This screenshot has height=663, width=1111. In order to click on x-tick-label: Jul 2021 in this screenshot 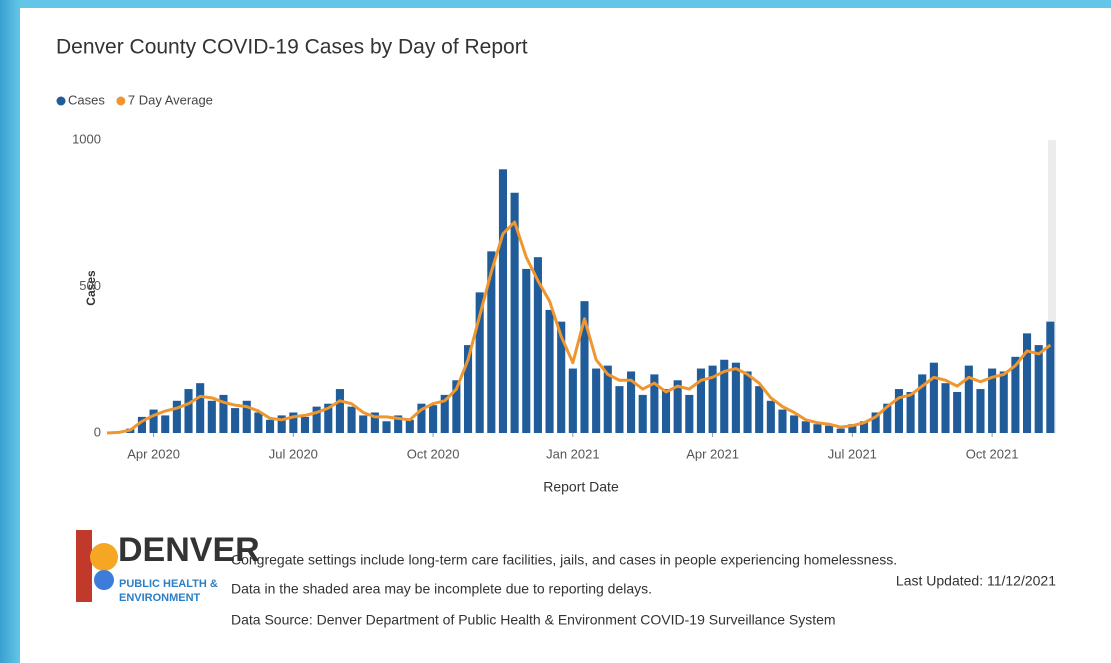, I will do `click(852, 453)`.